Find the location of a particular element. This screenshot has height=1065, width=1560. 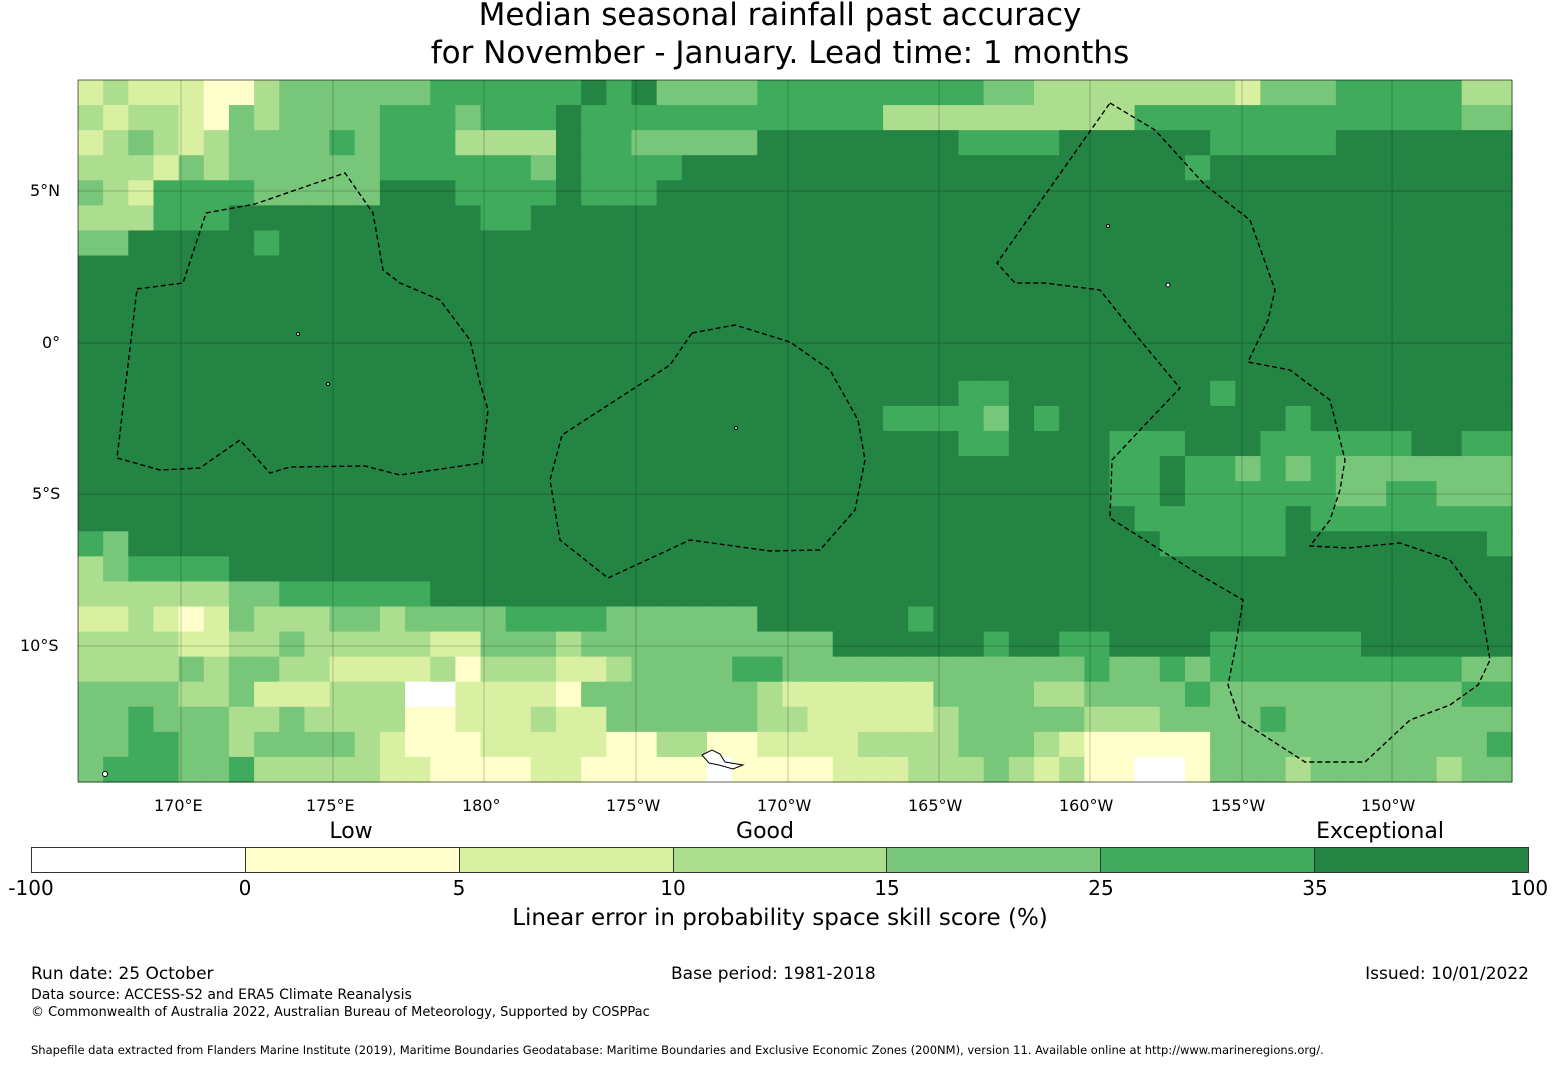

colorbar-segment is located at coordinates (566, 860).